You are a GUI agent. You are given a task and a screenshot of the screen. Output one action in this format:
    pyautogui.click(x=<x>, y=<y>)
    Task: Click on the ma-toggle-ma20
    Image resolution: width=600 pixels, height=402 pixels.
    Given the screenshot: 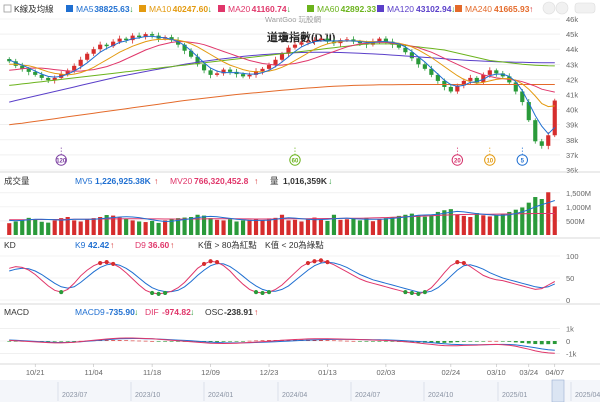 What is the action you would take?
    pyautogui.click(x=221, y=8)
    